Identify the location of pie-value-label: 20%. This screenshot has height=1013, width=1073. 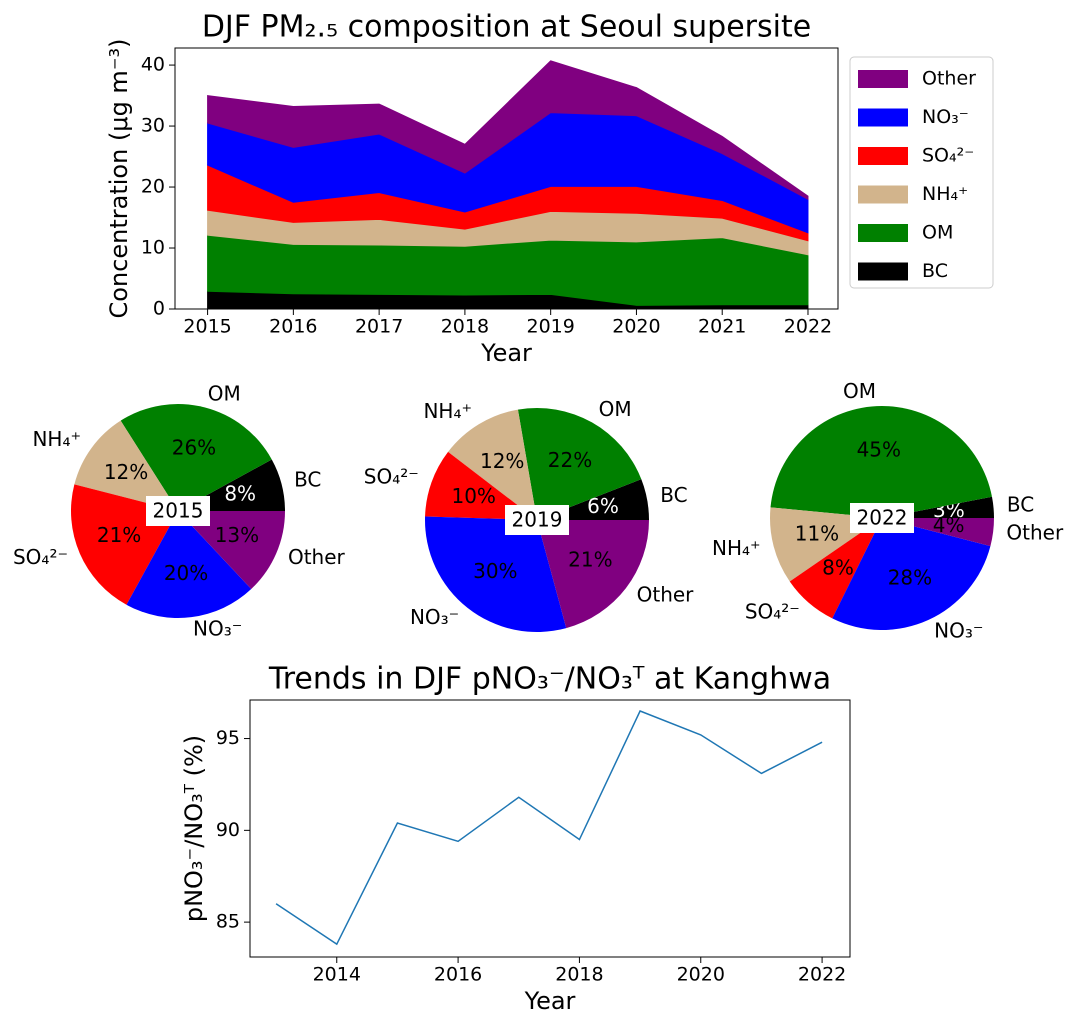
(186, 573).